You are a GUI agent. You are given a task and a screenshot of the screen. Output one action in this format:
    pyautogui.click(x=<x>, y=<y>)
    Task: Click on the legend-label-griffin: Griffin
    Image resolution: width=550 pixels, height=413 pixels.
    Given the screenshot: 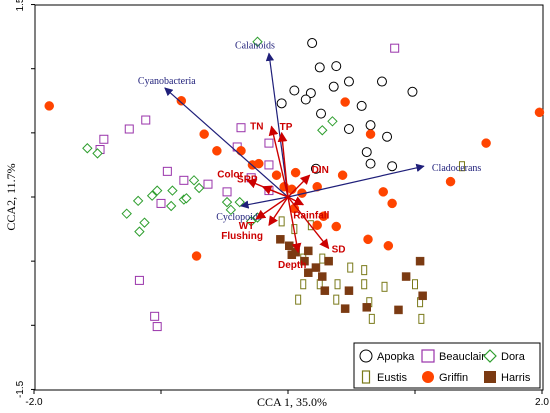 What is the action you would take?
    pyautogui.click(x=453, y=378)
    